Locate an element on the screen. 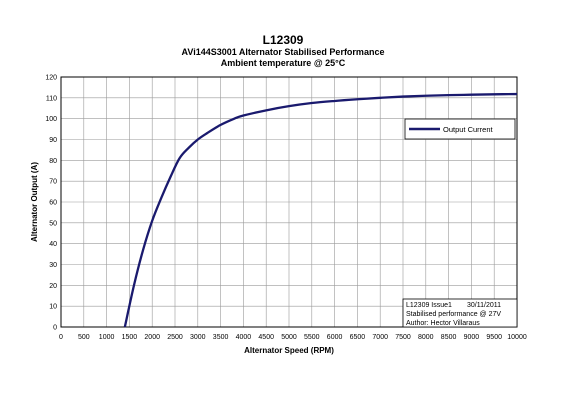 Image resolution: width=566 pixels, height=400 pixels. y-tick-label: 90 is located at coordinates (53, 140).